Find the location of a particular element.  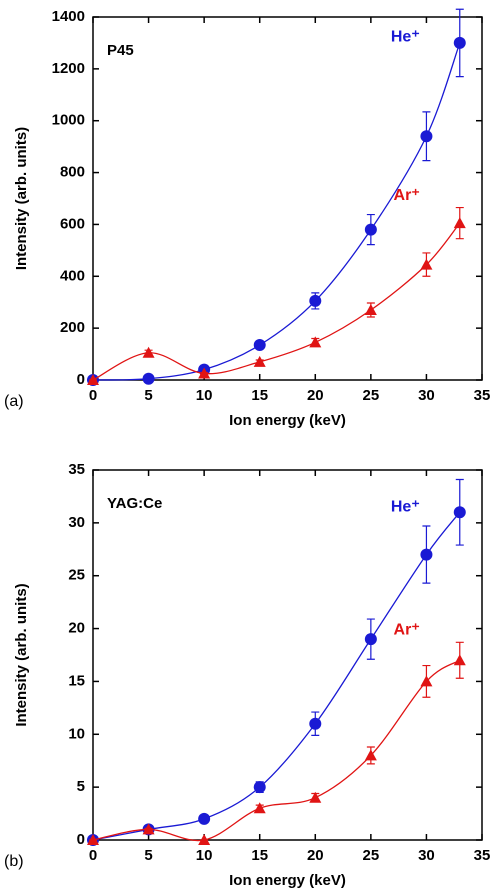

panel-label: (b) is located at coordinates (14, 861).